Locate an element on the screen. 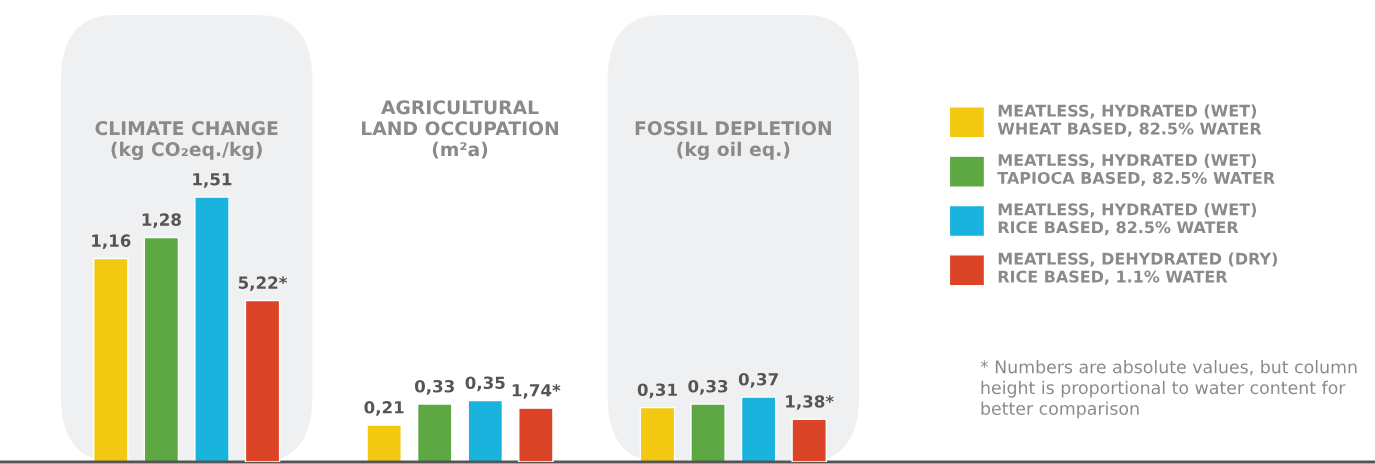 This screenshot has height=464, width=1375. data-label: 1,16 is located at coordinates (111, 242).